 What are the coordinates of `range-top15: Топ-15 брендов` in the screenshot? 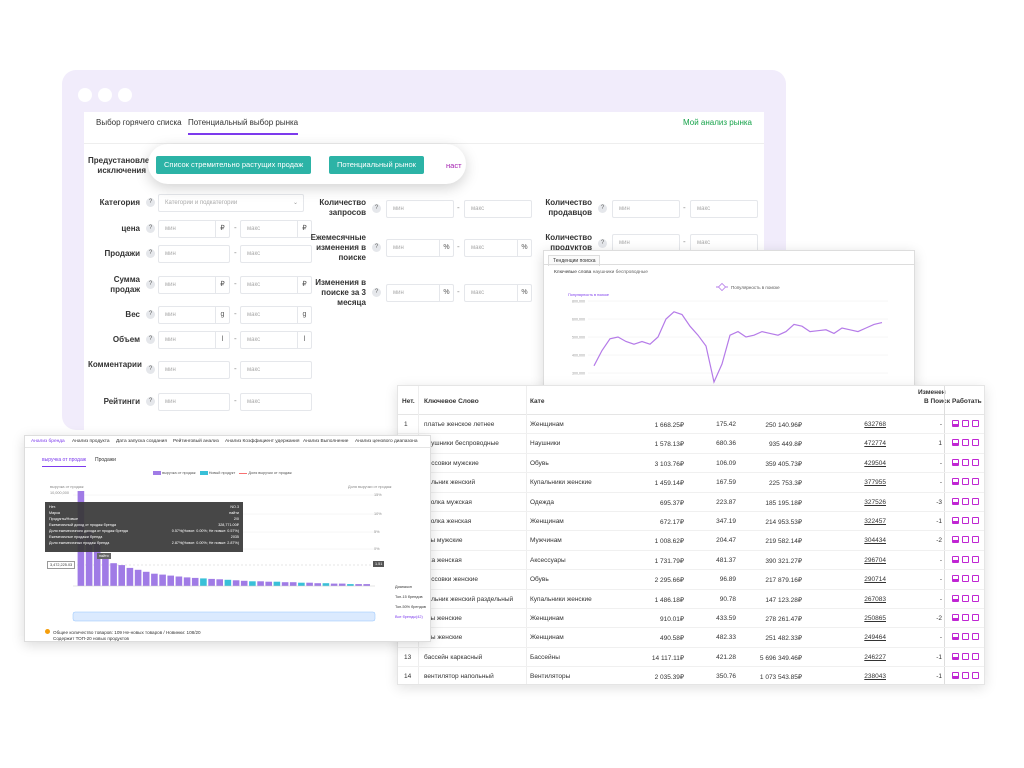 It's located at (409, 597).